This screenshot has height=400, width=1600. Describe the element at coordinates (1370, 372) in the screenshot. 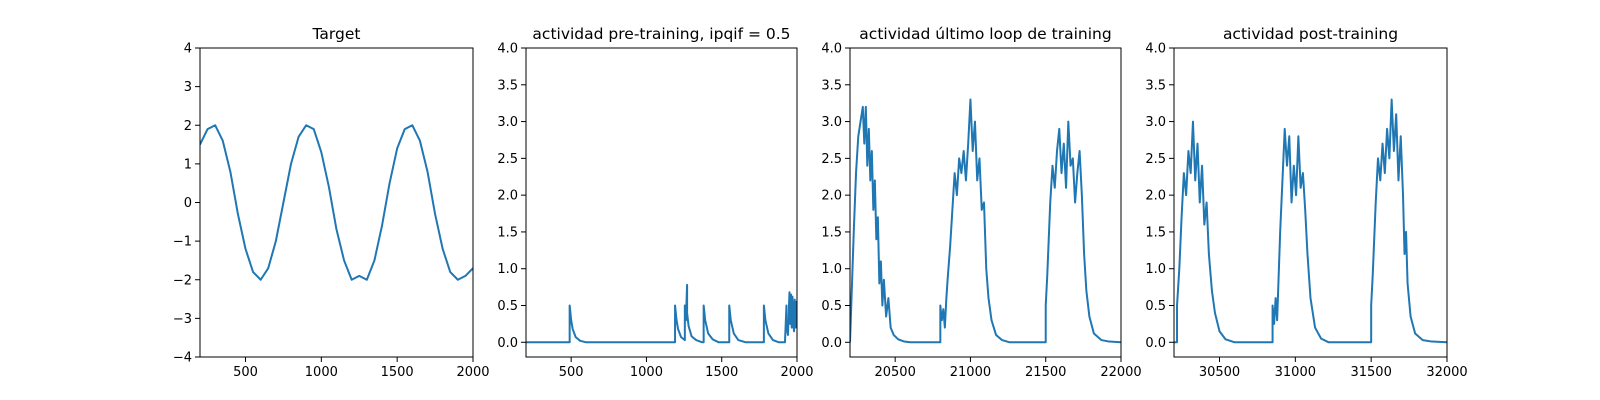

I see `x-tick-label: 31500` at that location.